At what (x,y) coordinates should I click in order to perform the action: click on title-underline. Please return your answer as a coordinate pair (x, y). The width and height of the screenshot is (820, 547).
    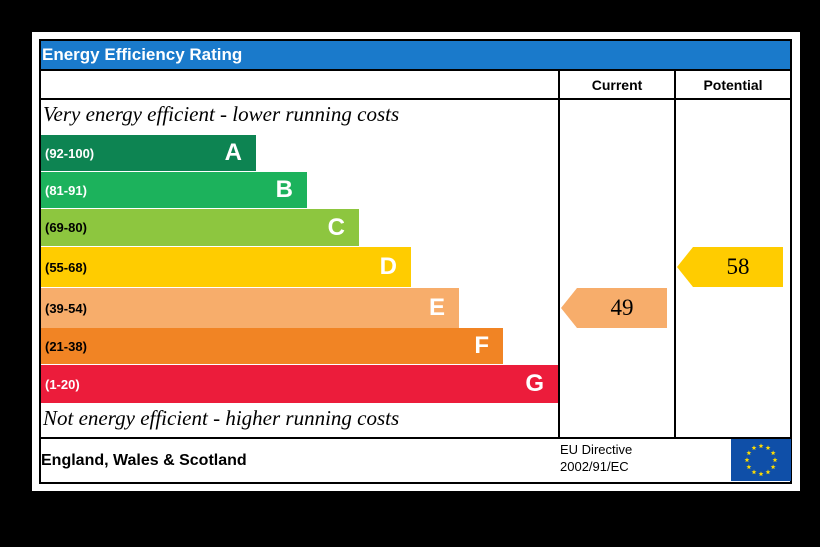
    Looking at the image, I should click on (415, 70).